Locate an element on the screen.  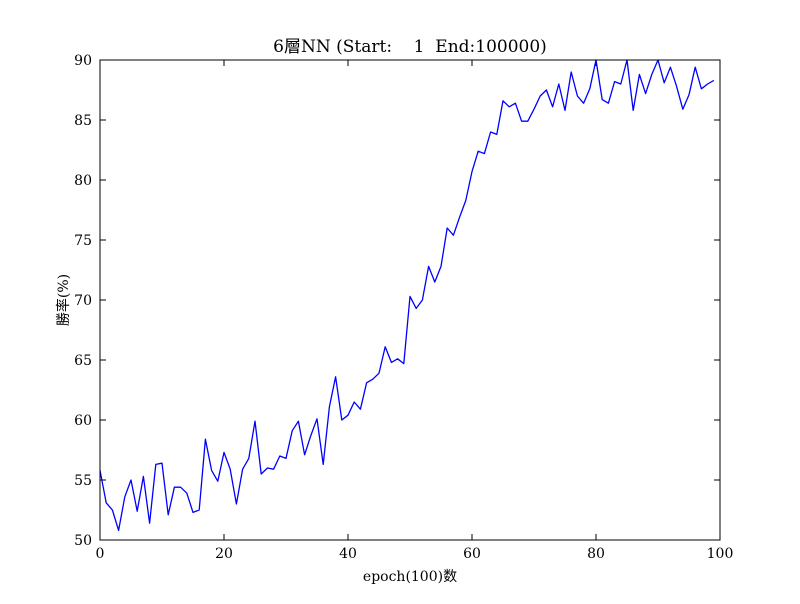
y-tick-label: 60 is located at coordinates (83, 421).